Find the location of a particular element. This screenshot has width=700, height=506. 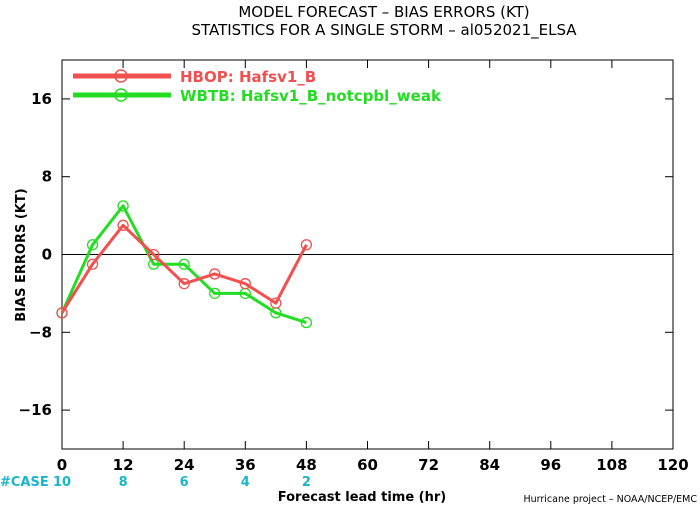

series-layer is located at coordinates (184, 264).